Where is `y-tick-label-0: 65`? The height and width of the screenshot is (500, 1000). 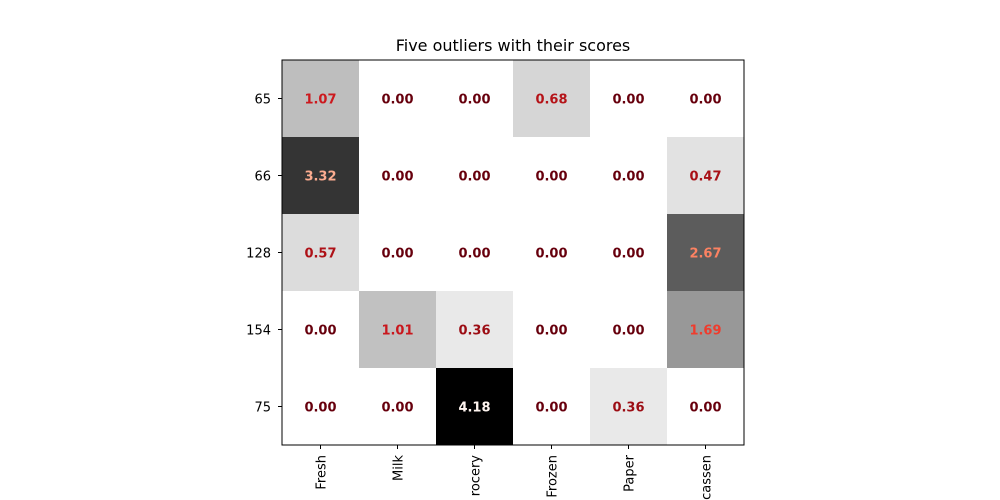 y-tick-label-0: 65 is located at coordinates (262, 100).